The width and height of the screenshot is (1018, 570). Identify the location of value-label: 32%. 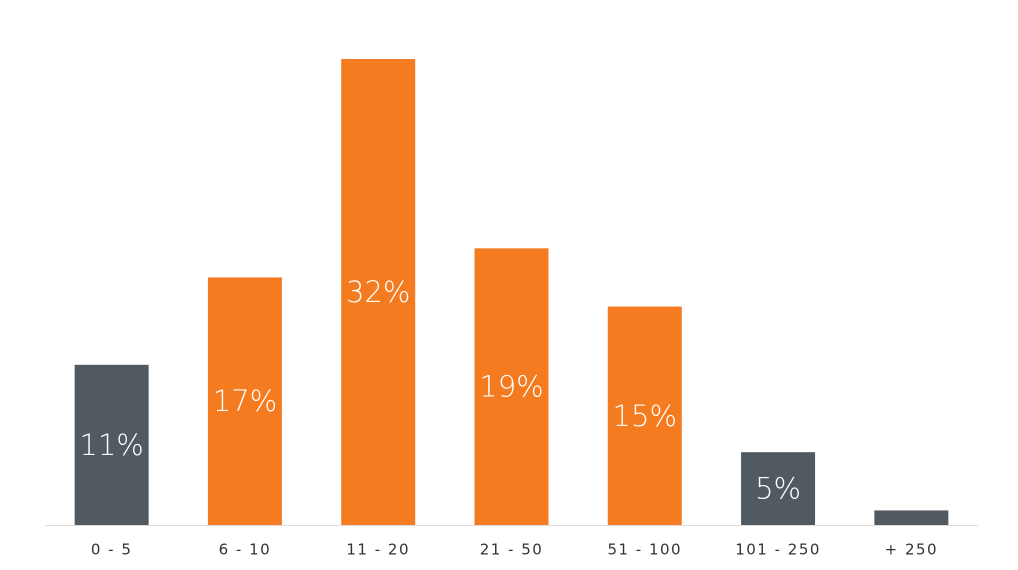
(378, 292).